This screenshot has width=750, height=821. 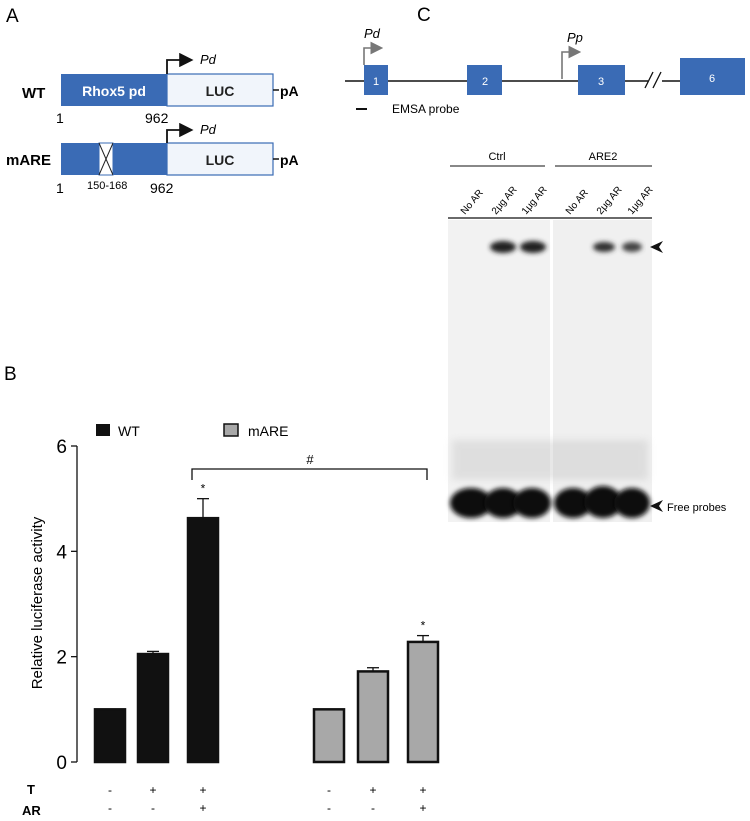 I want to click on mare-luc-box, so click(x=220, y=159).